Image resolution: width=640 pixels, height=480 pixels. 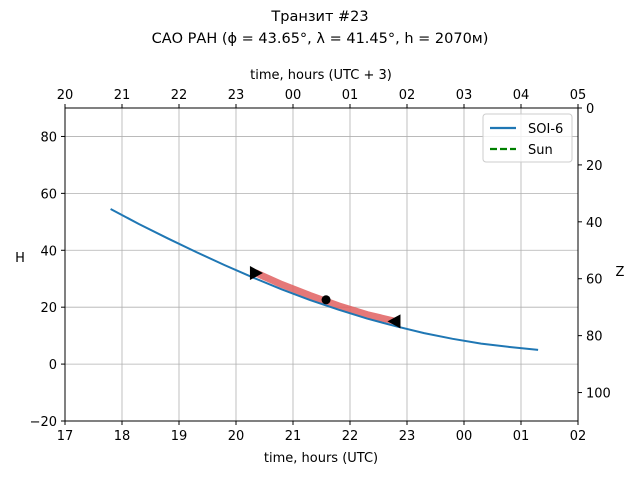 I want to click on y-axis-label: H, so click(x=20, y=258).